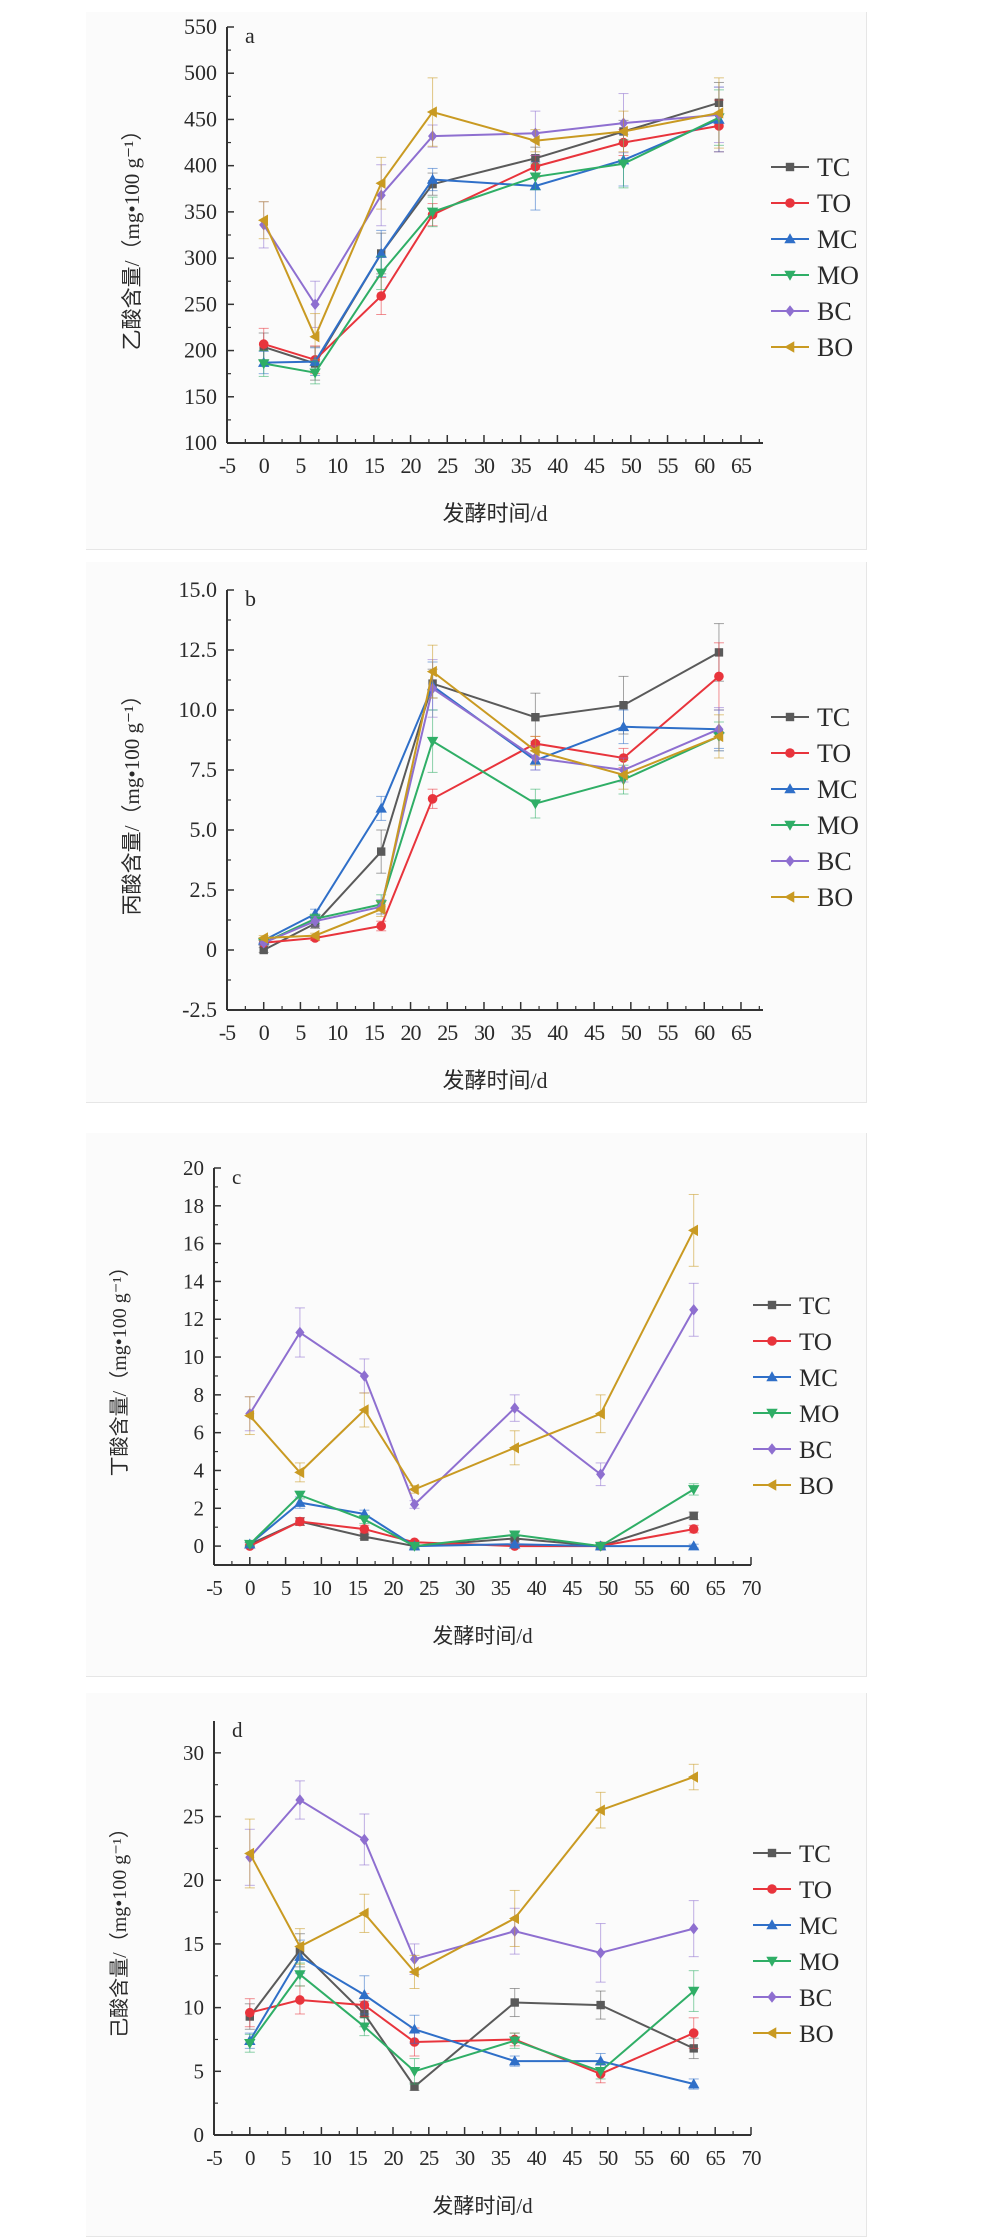 This screenshot has width=997, height=2238. I want to click on legend-item-mc: MC, so click(814, 239).